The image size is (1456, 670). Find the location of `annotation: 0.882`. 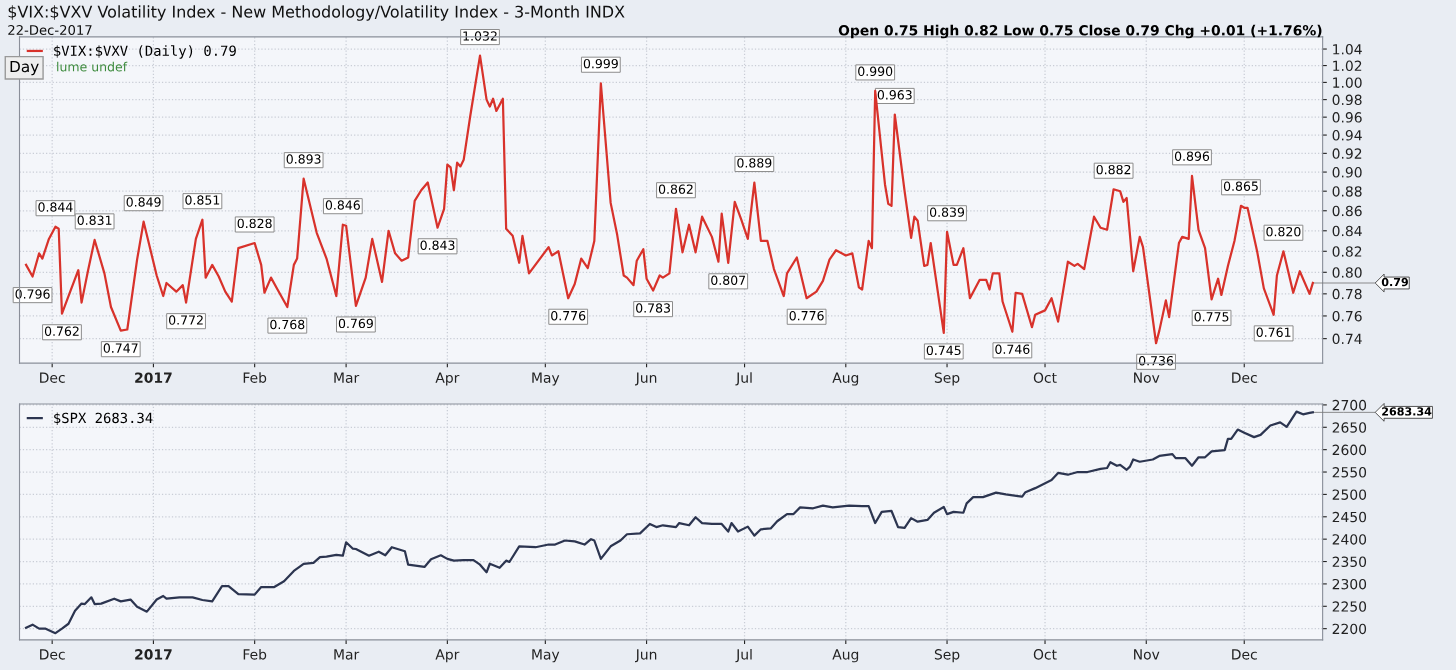

annotation: 0.882 is located at coordinates (1113, 169).